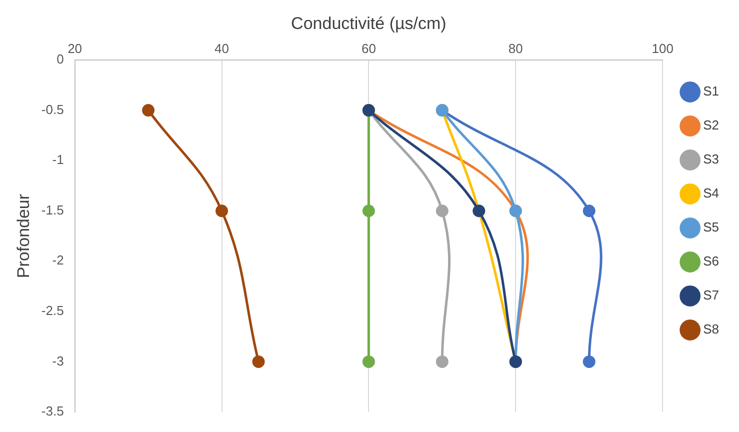 This screenshot has height=432, width=739. Describe the element at coordinates (711, 91) in the screenshot. I see `legend-label: S1` at that location.